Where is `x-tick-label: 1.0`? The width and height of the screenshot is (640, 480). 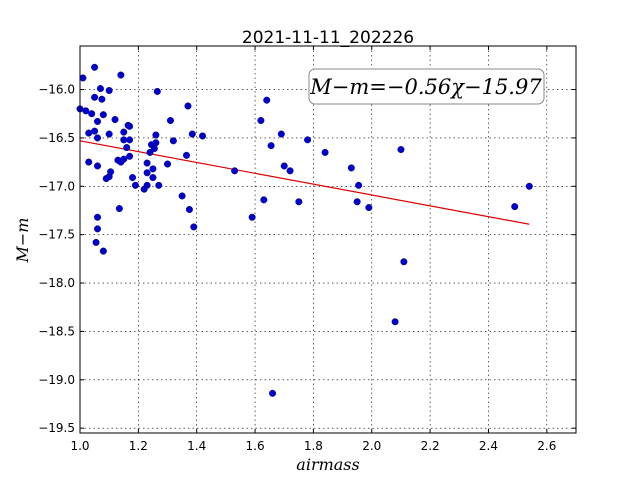
x-tick-label: 1.0 is located at coordinates (79, 446).